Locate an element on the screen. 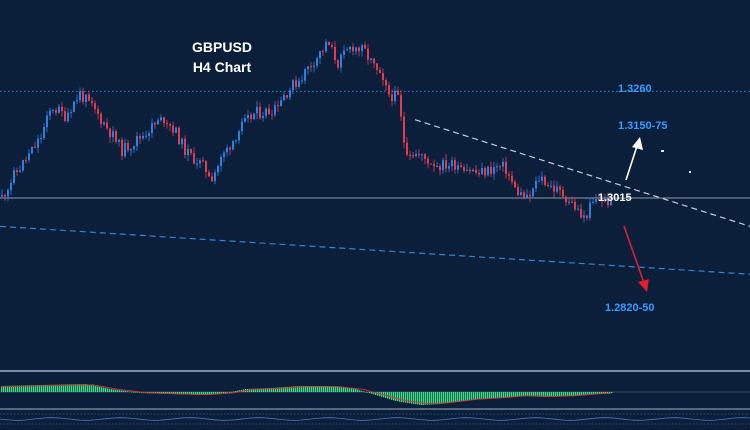 The width and height of the screenshot is (750, 430). arrow-up-head is located at coordinates (637, 143).